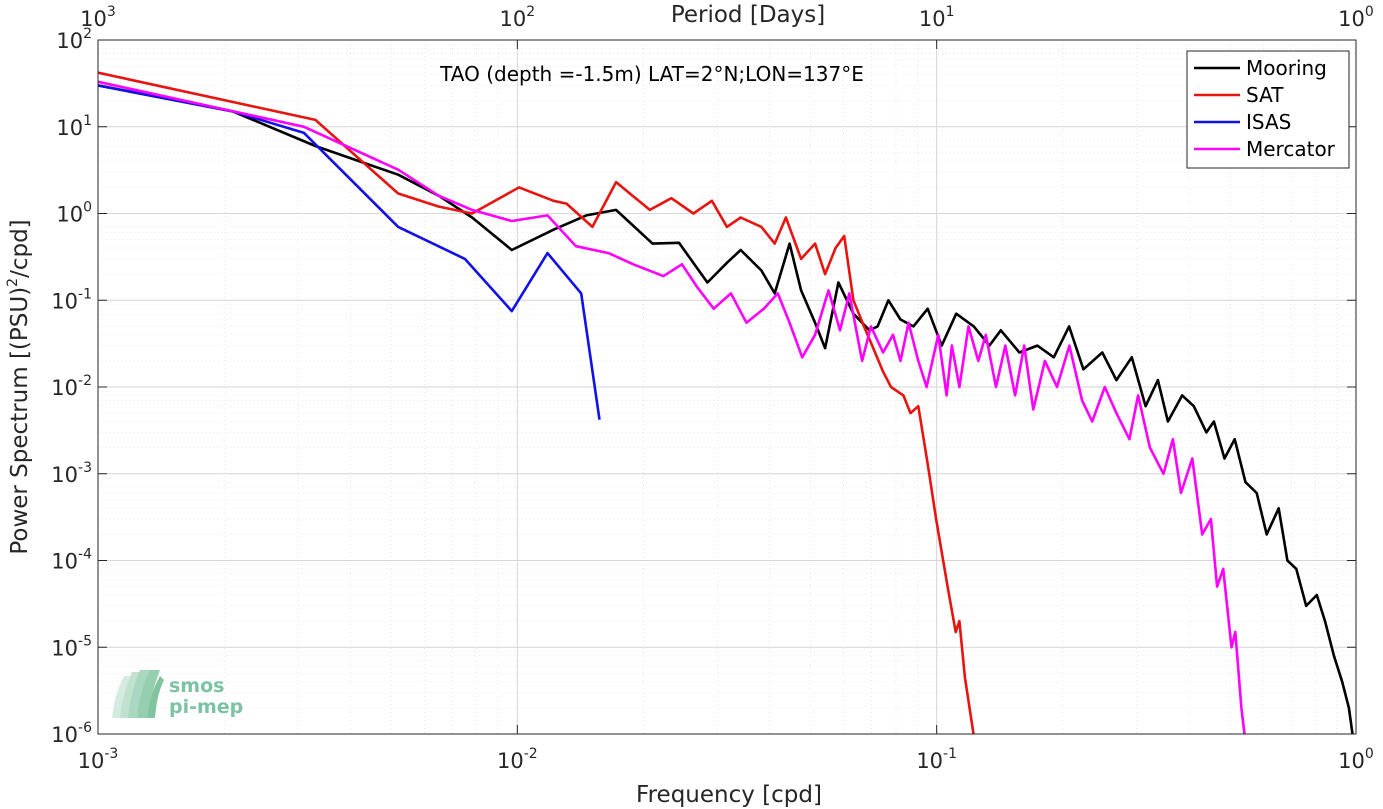 Image resolution: width=1383 pixels, height=809 pixels. What do you see at coordinates (71, 560) in the screenshot?
I see `y-tick-label: 10⁻⁴` at bounding box center [71, 560].